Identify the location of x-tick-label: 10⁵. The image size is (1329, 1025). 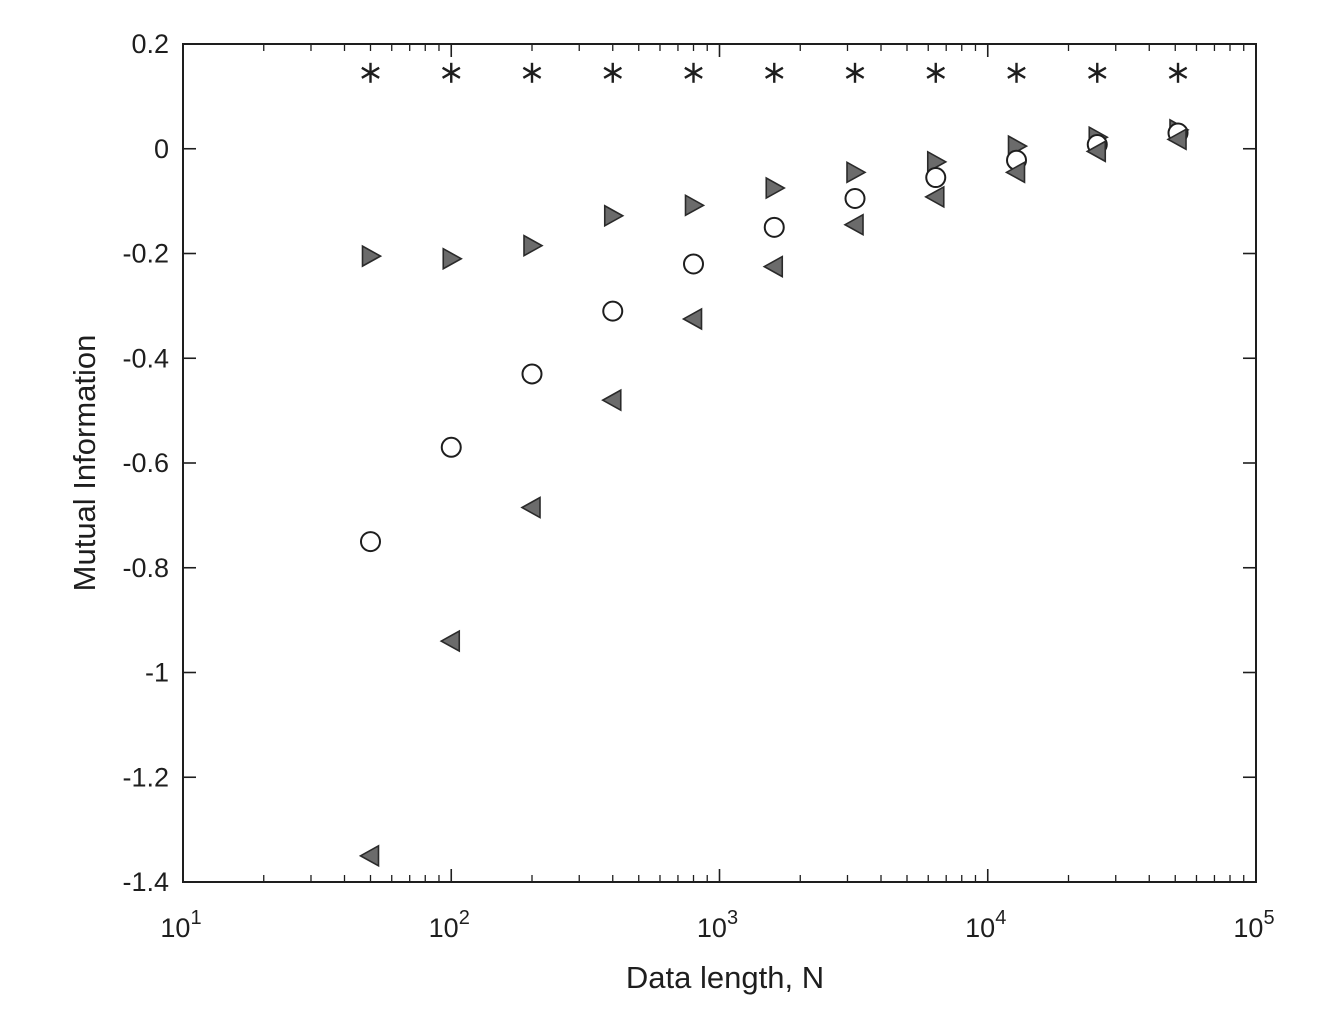
(1253, 925).